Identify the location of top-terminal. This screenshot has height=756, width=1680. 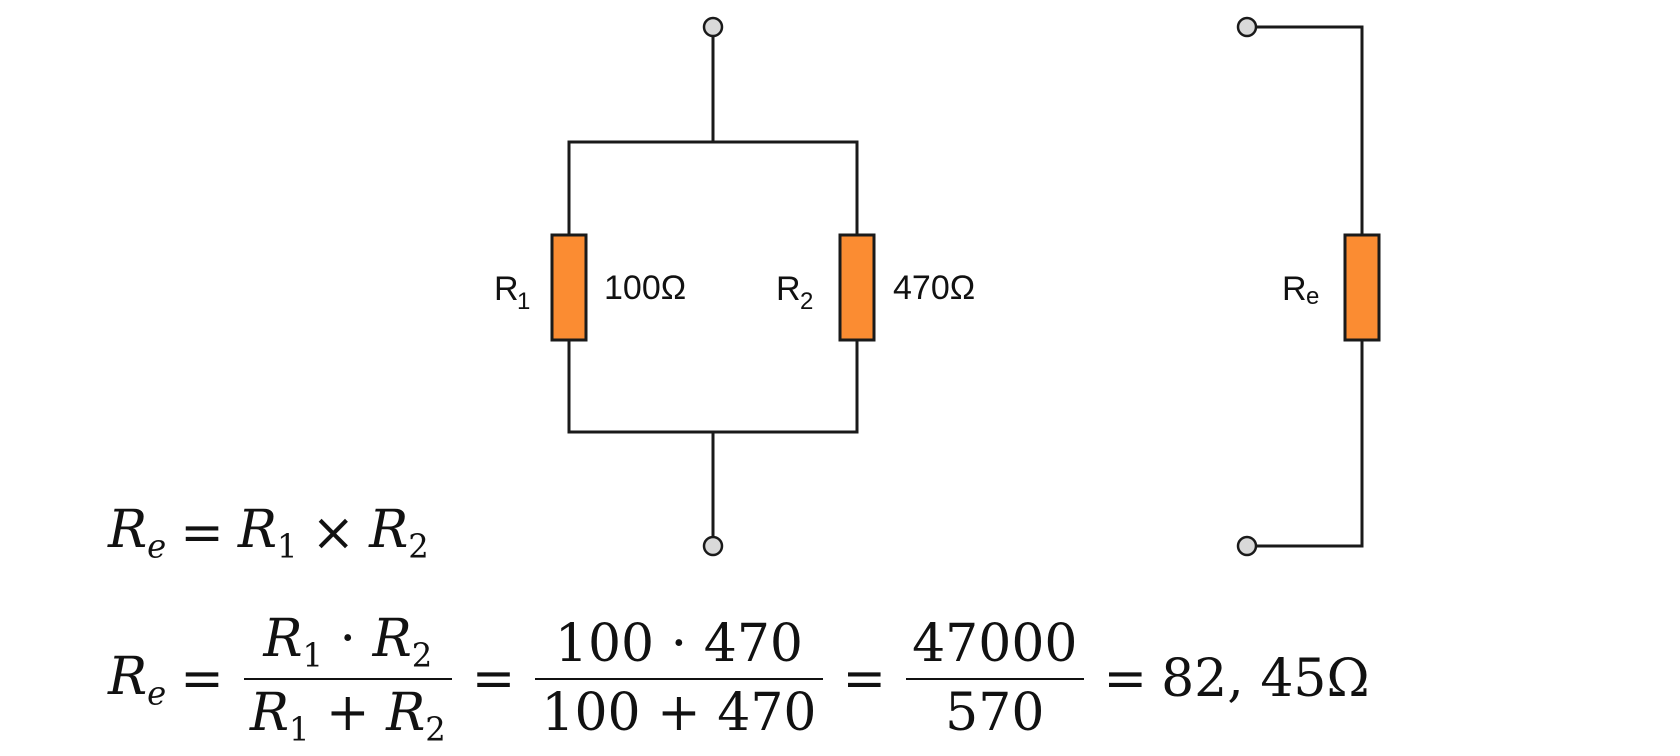
(713, 27).